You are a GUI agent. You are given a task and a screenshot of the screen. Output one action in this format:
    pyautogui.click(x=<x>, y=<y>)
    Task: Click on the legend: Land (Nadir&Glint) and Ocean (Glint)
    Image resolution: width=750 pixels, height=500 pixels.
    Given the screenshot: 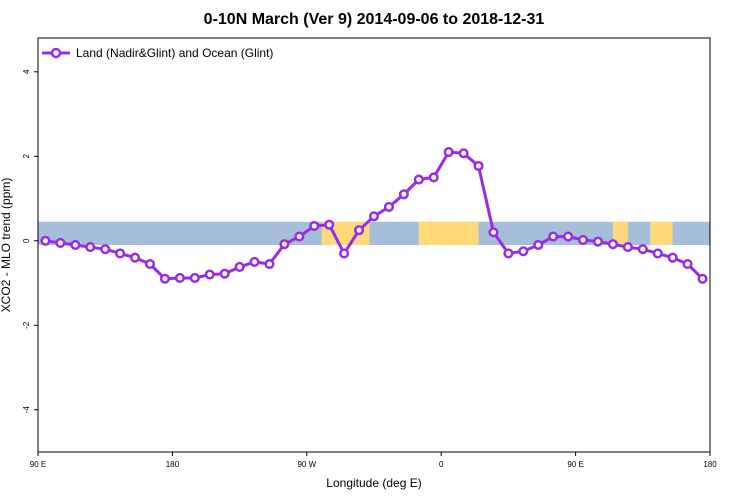 What is the action you would take?
    pyautogui.click(x=157, y=53)
    